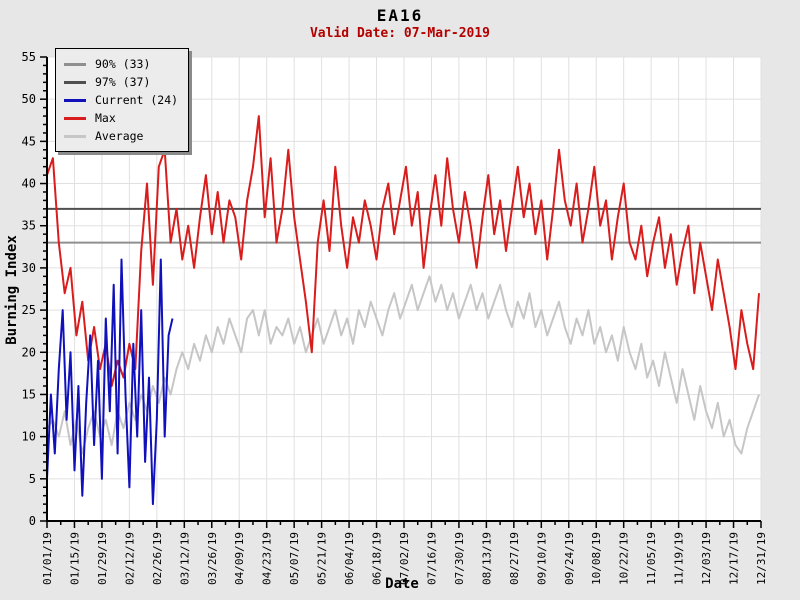  What do you see at coordinates (322, 558) in the screenshot?
I see `x-tick-label: 05/21/19` at bounding box center [322, 558].